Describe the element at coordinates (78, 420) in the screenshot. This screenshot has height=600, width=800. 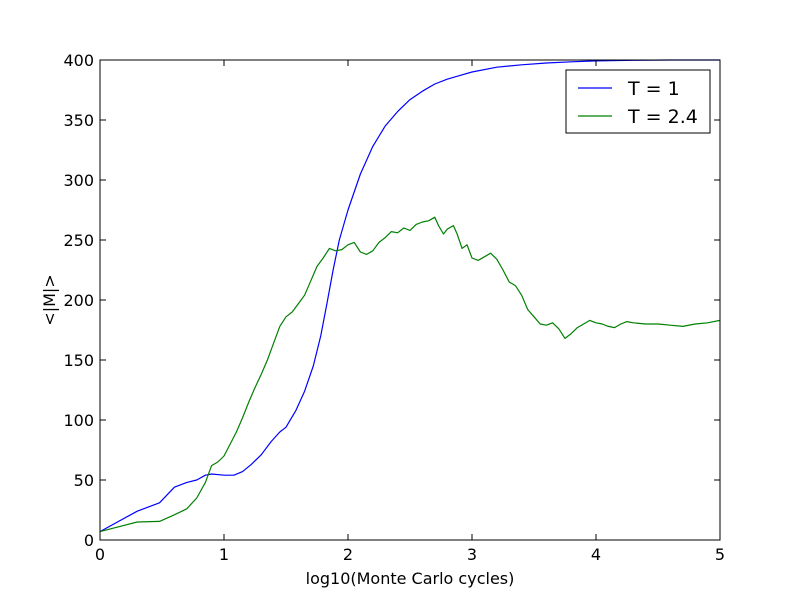
I see `y-tick-label: 100` at that location.